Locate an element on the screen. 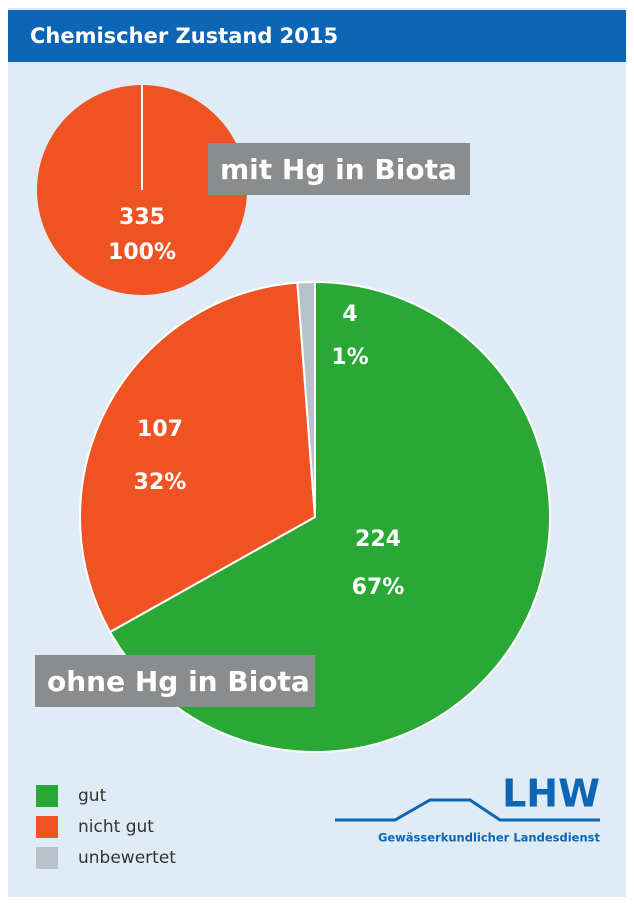 The width and height of the screenshot is (634, 909). percent-label: 67% is located at coordinates (378, 587).